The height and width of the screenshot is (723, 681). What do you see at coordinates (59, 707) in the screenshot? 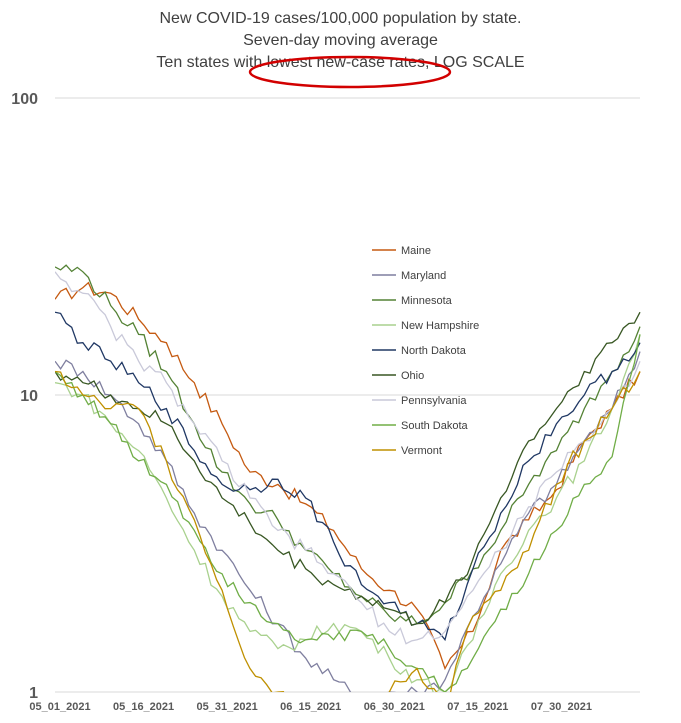
I see `x-tick-label: 05_01_2021` at bounding box center [59, 707].